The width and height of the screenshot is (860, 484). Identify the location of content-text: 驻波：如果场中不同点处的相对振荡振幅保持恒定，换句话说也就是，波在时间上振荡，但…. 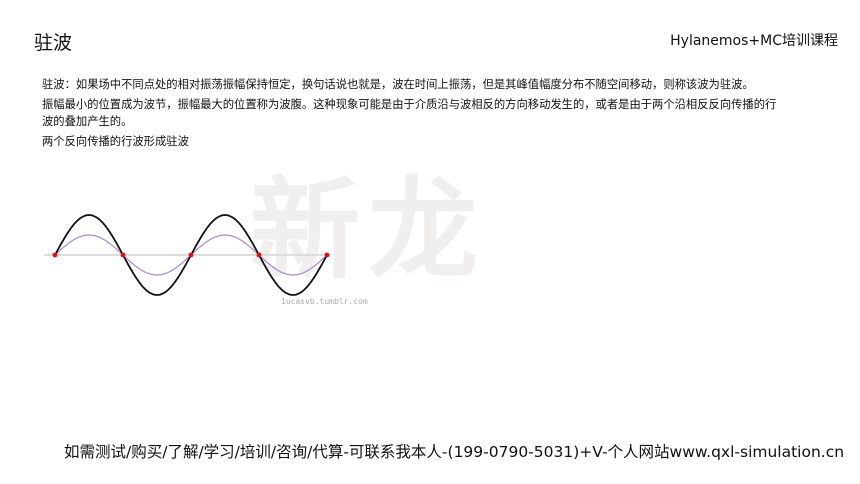
(412, 114).